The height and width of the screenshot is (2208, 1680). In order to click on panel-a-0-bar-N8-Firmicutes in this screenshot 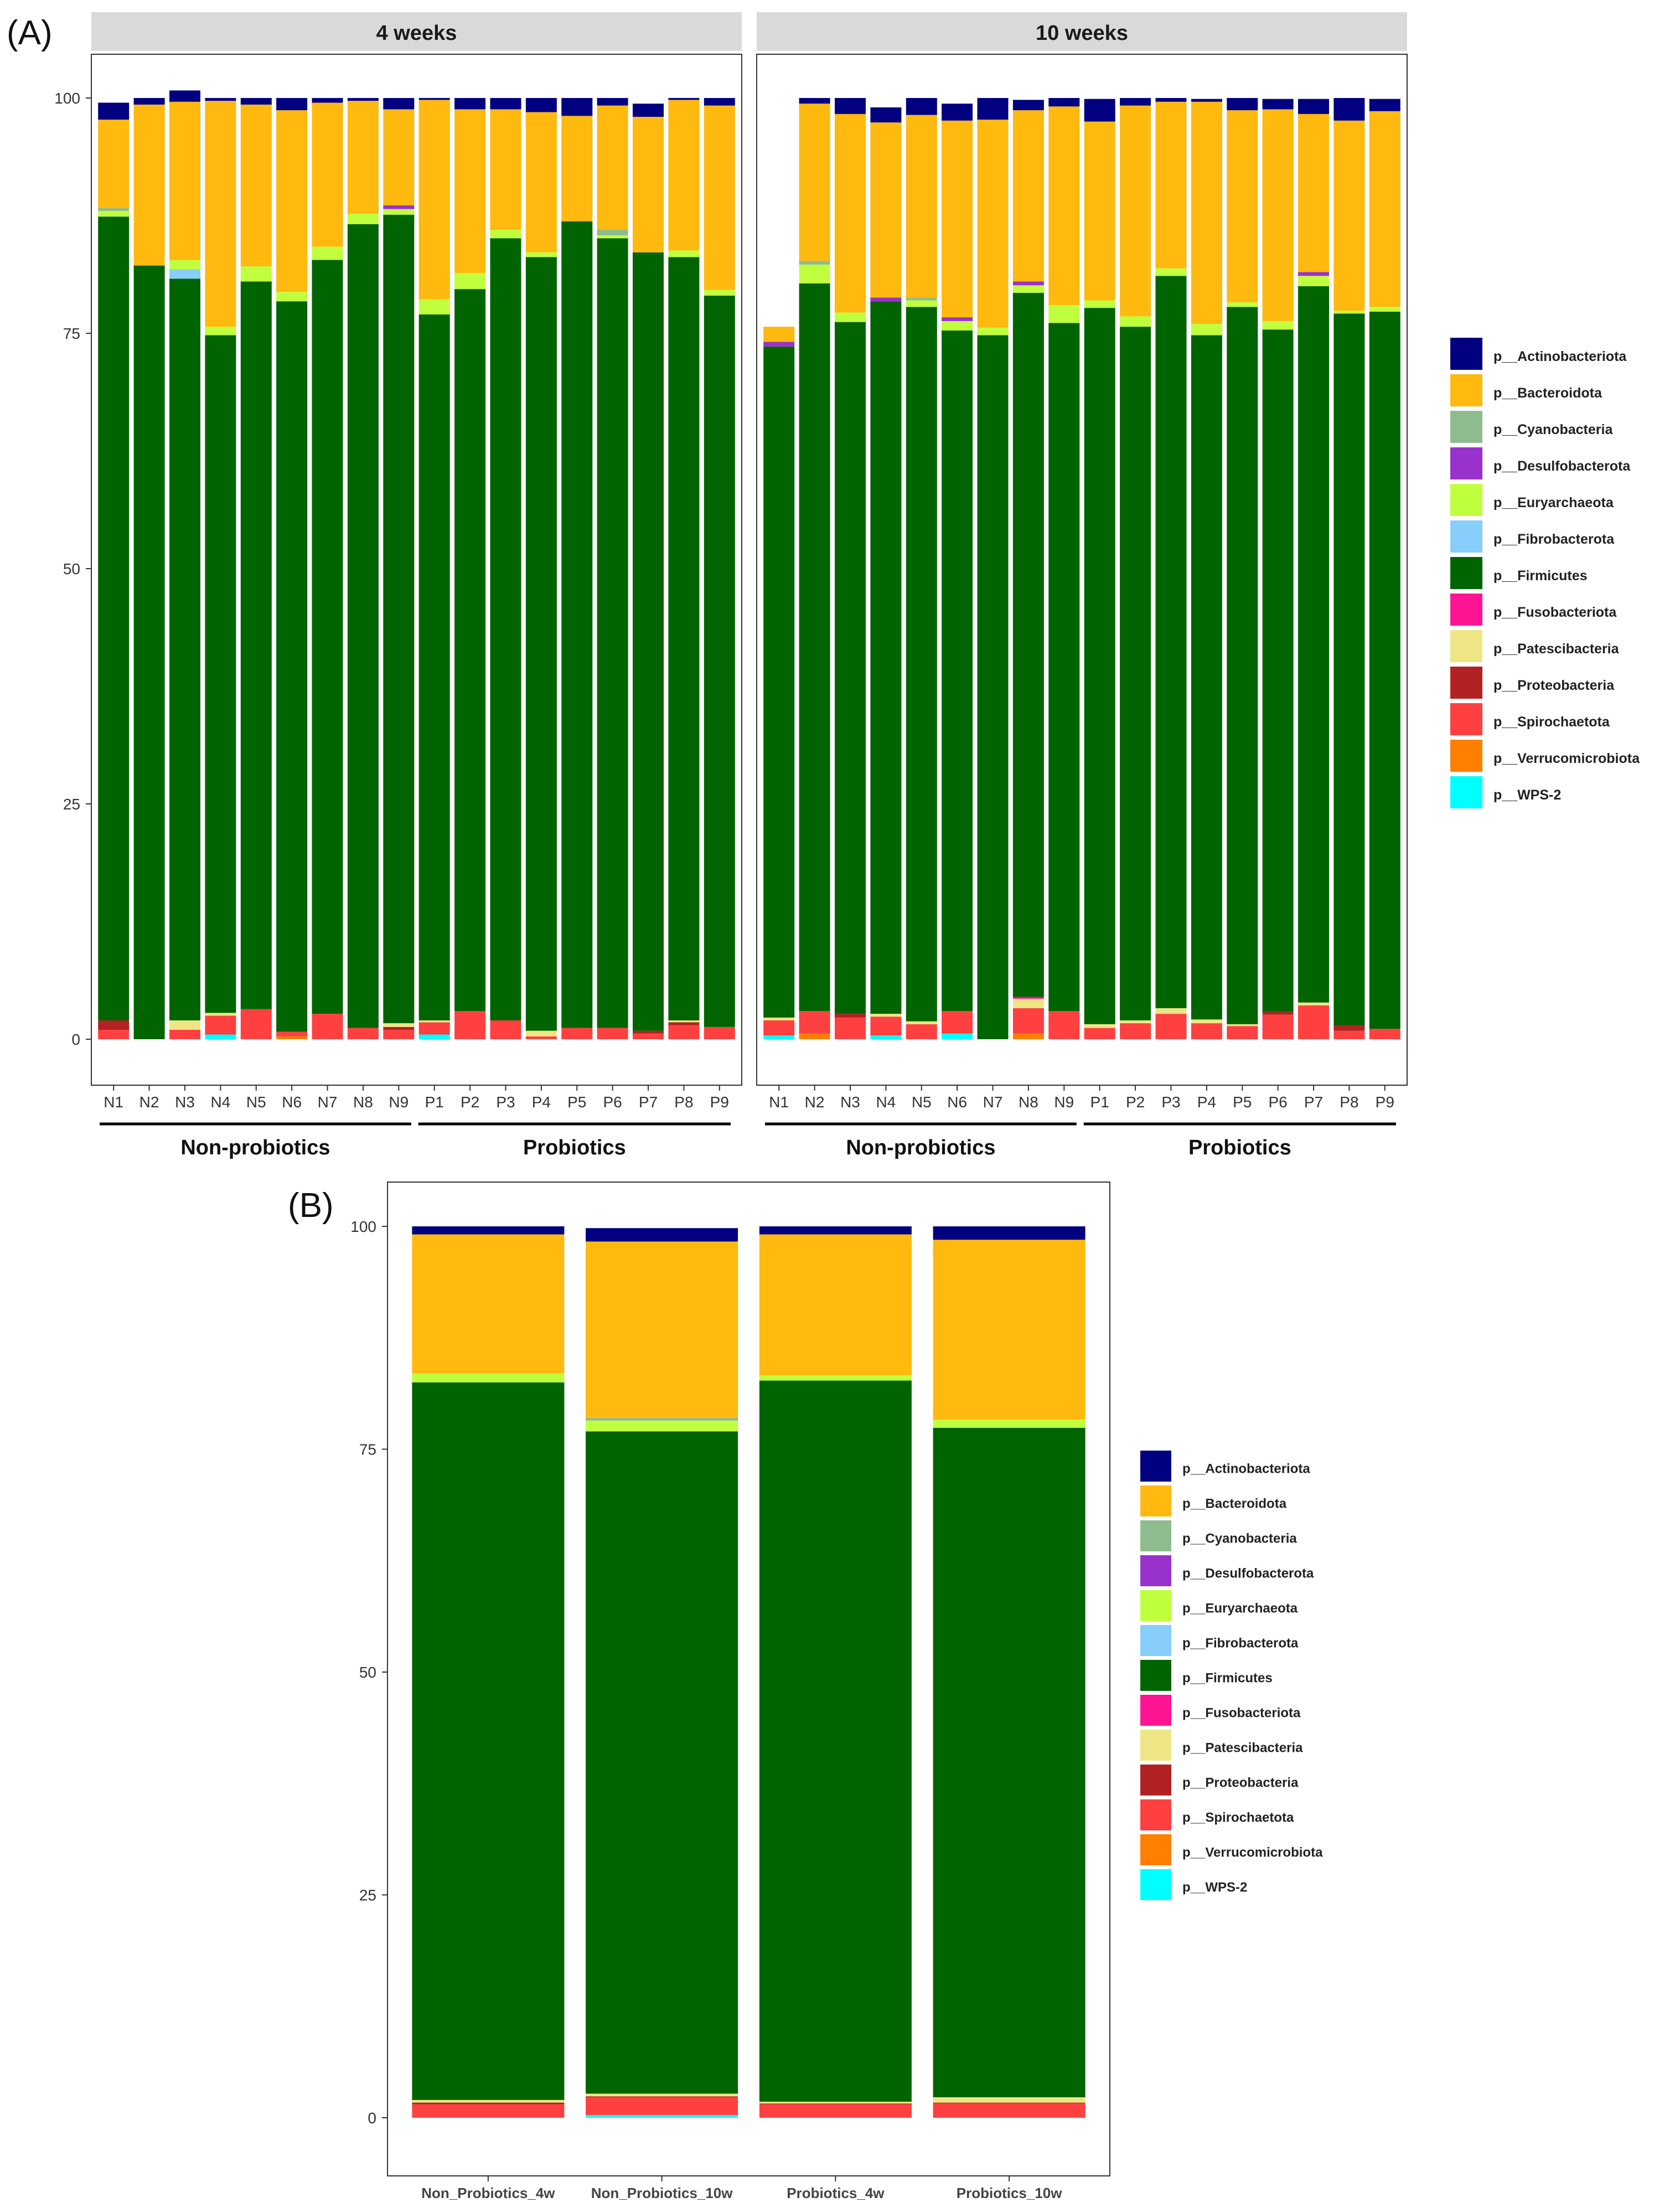, I will do `click(363, 626)`.